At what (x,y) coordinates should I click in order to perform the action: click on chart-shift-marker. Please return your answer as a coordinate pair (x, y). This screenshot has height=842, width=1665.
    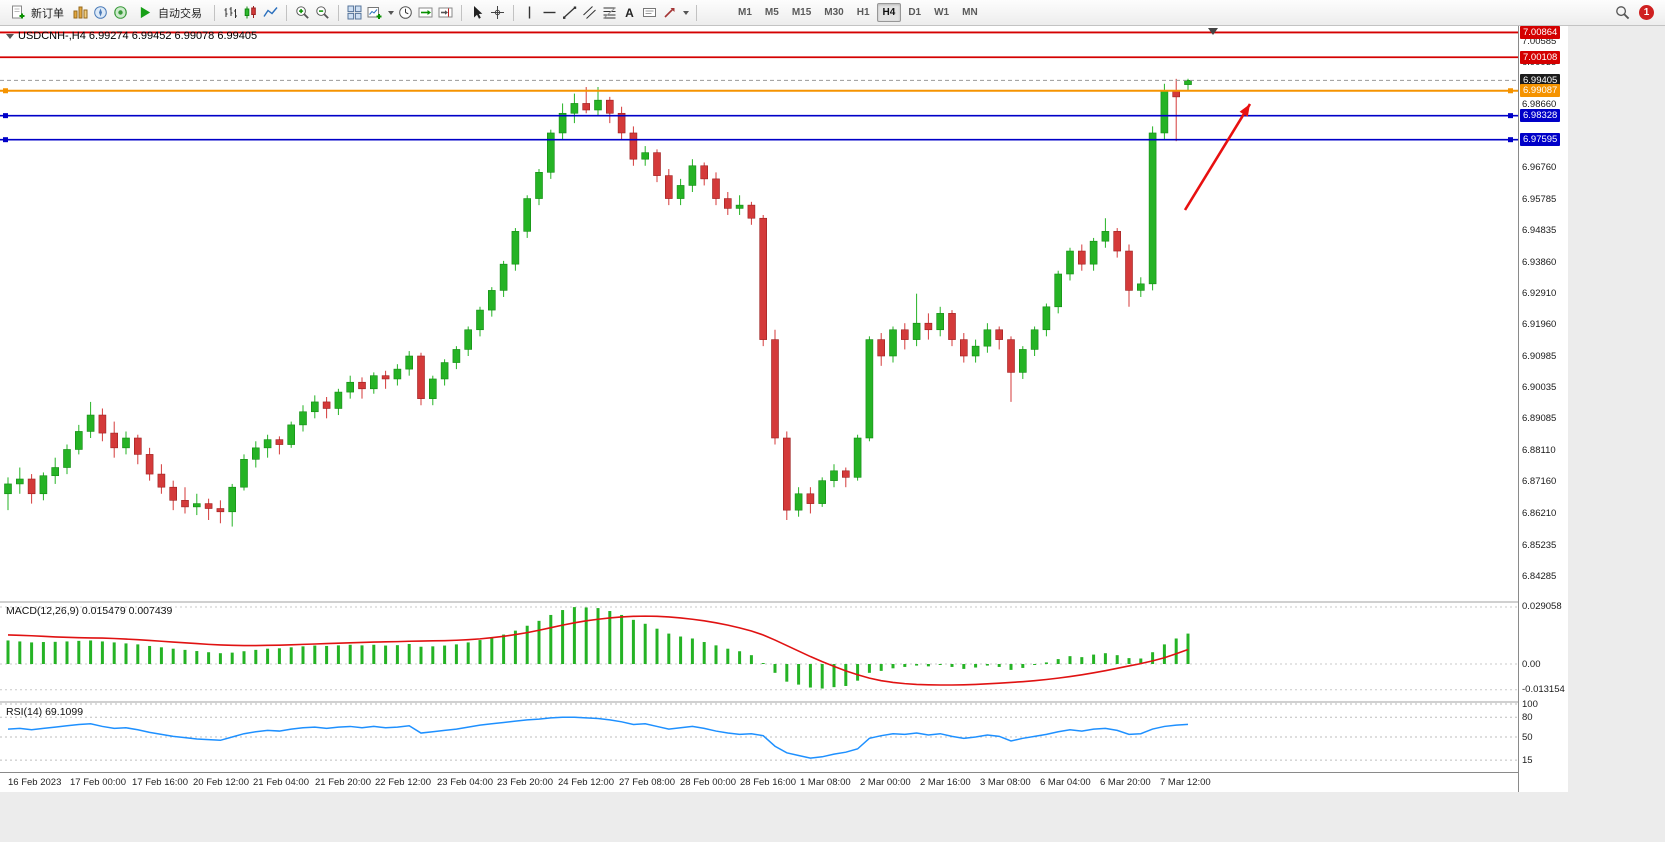
    Looking at the image, I should click on (1213, 31).